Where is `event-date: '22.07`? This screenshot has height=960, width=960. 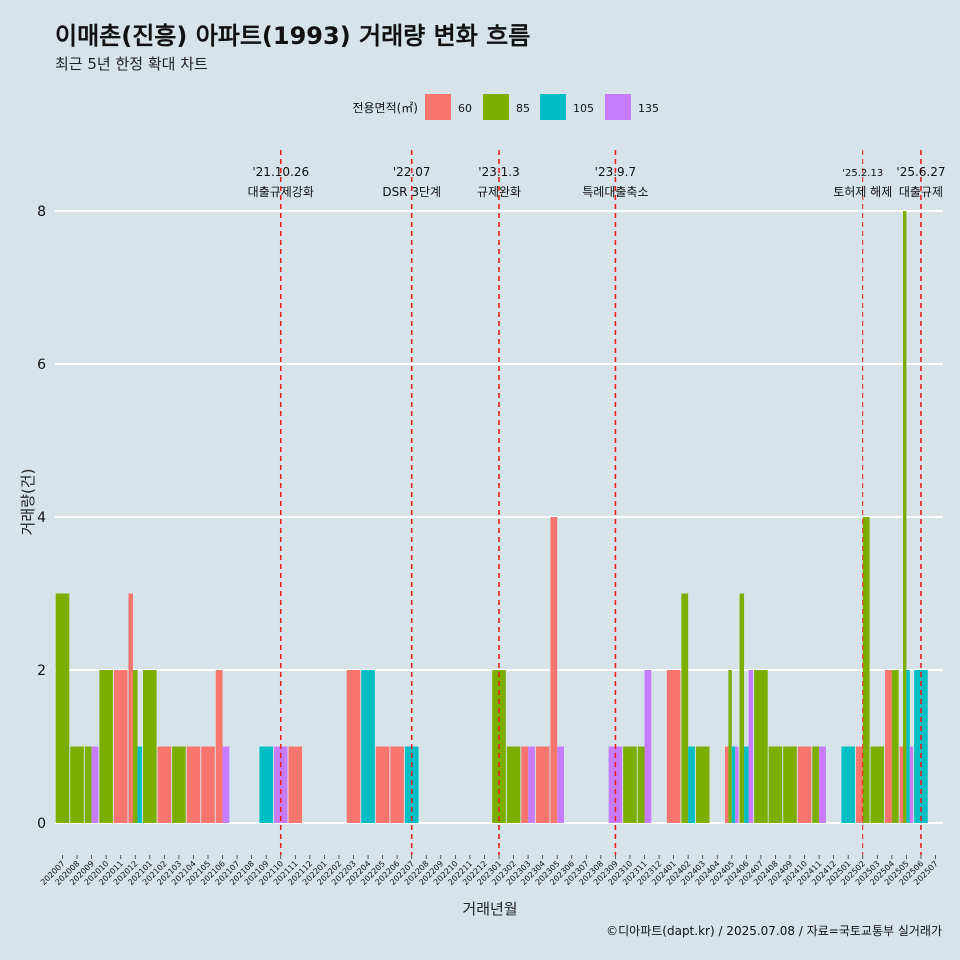
event-date: '22.07 is located at coordinates (412, 172).